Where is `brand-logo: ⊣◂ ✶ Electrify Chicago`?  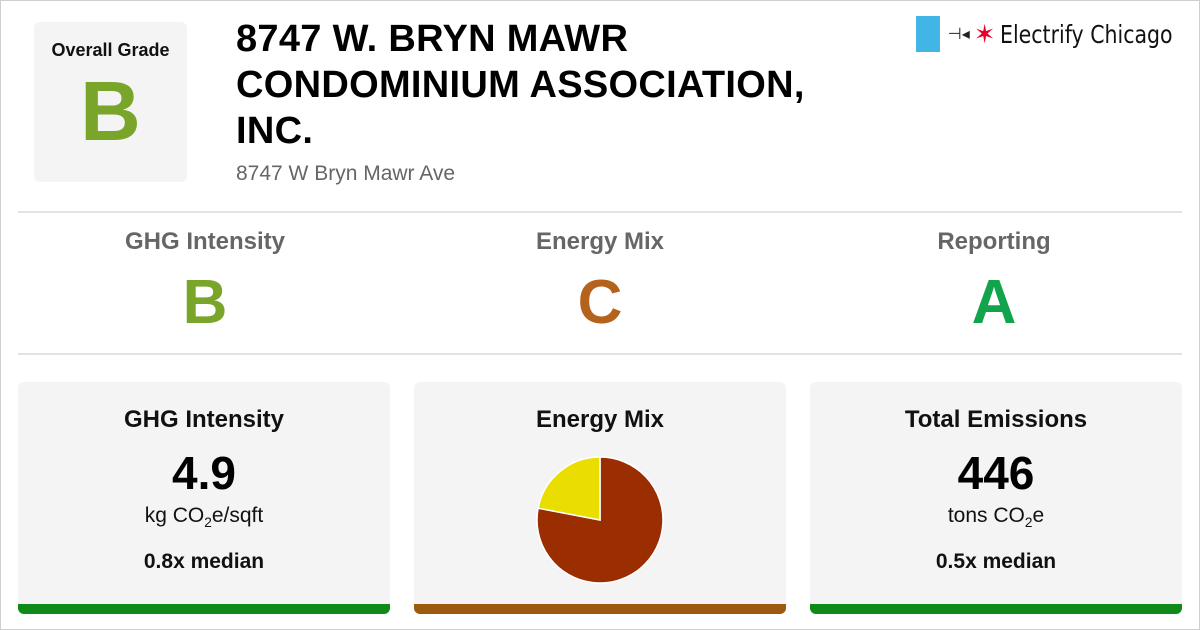 brand-logo: ⊣◂ ✶ Electrify Chicago is located at coordinates (1045, 34).